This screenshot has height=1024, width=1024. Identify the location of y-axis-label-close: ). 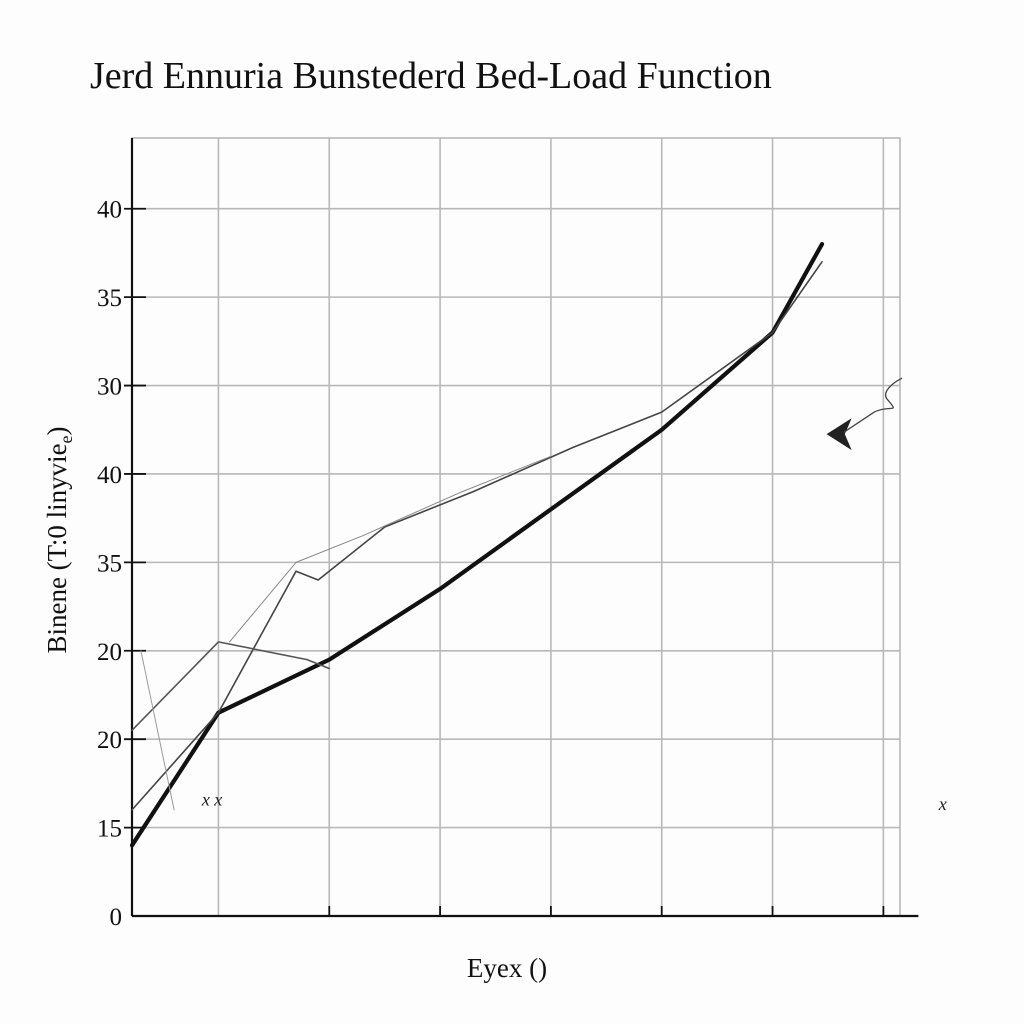
(57, 430).